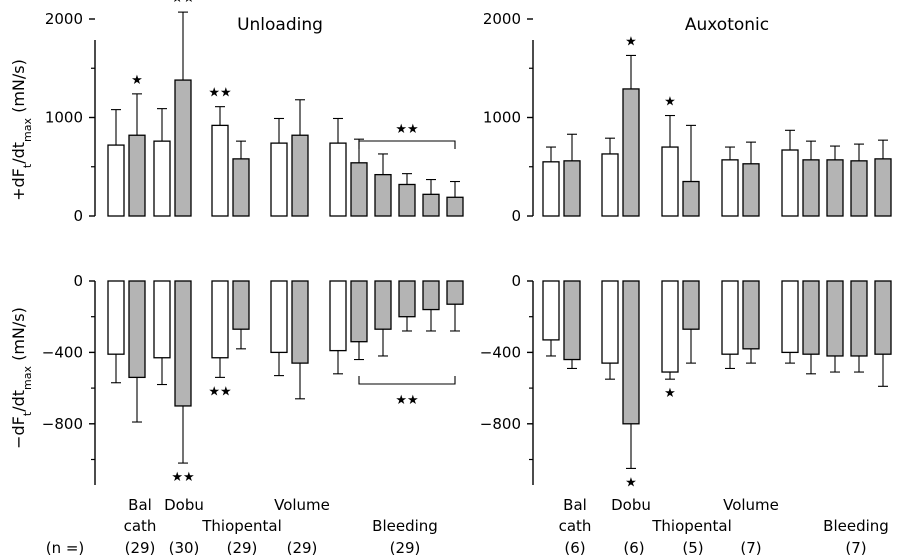 The height and width of the screenshot is (560, 915). What do you see at coordinates (727, 25) in the screenshot?
I see `auxotonic-title: Auxotonic` at bounding box center [727, 25].